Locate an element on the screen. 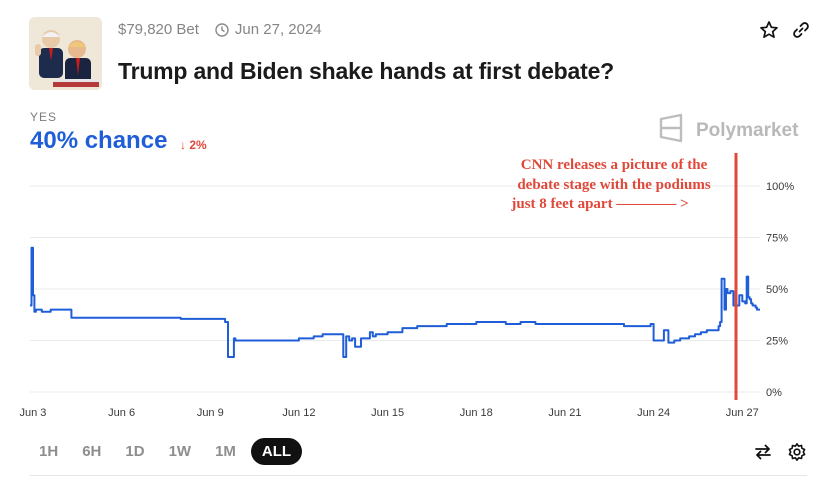  x-tick-label: Jun 6 is located at coordinates (121, 413).